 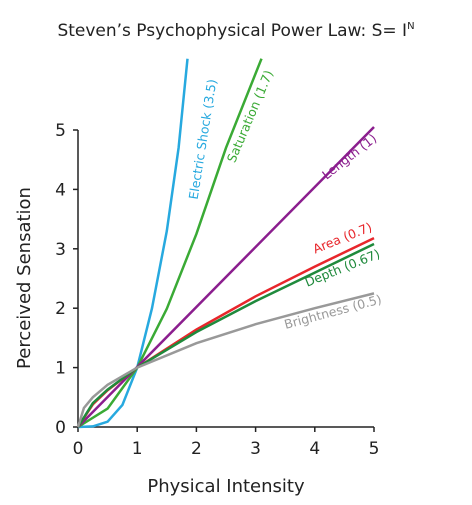 I want to click on title-superscript: N, so click(x=410, y=26).